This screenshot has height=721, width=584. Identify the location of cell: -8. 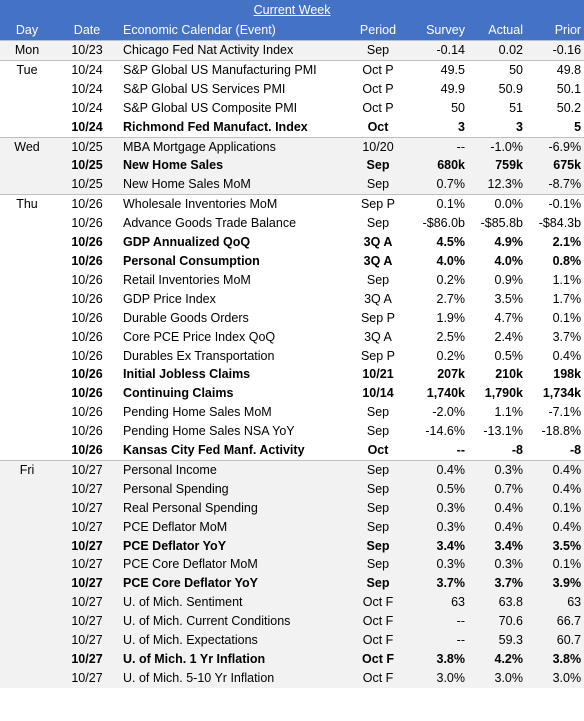
(575, 450).